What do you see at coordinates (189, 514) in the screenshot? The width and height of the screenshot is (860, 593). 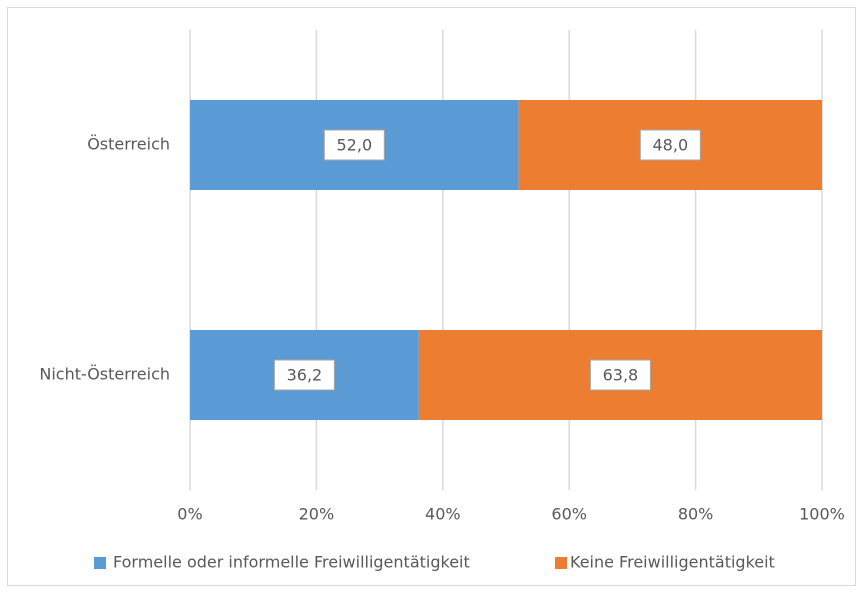 I see `x-tick-label: 0%` at bounding box center [189, 514].